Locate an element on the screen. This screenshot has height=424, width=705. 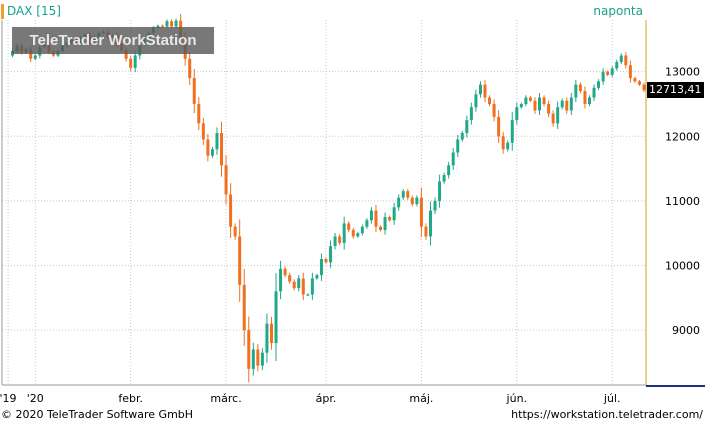
x-tick-label: '19 is located at coordinates (8, 398).